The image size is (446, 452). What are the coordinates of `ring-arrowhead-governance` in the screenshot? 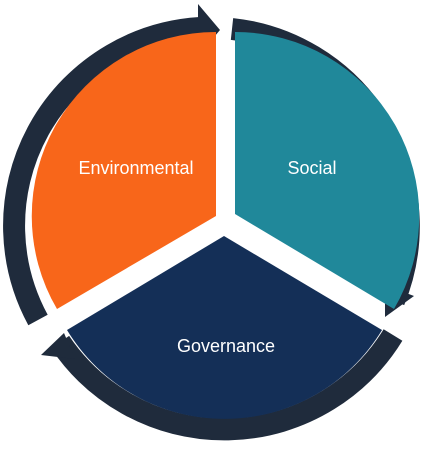 It's located at (58, 346).